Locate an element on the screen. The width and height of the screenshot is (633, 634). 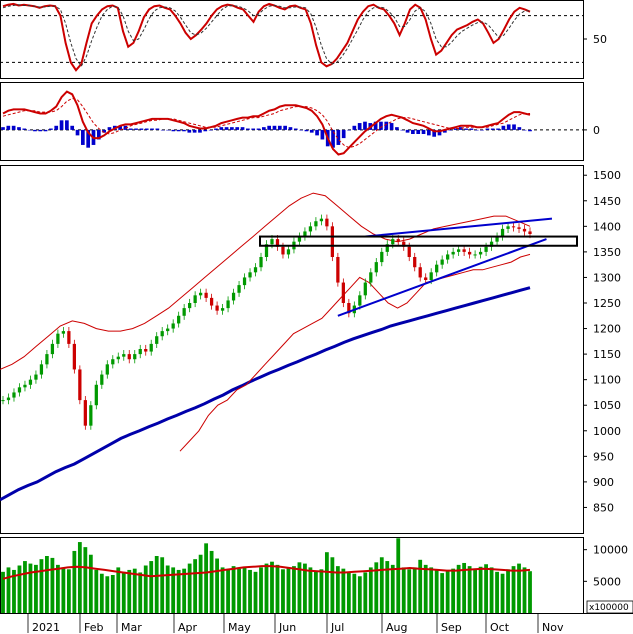
x-tick-label: Aug is located at coordinates (396, 627).